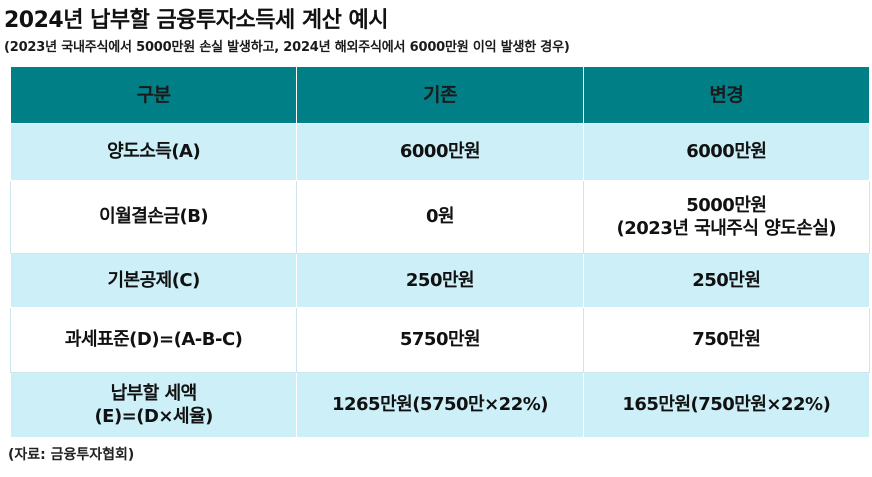 The height and width of the screenshot is (477, 872). I want to click on row-label: 납부할 세액 (E)=(D×세율), so click(153, 405).